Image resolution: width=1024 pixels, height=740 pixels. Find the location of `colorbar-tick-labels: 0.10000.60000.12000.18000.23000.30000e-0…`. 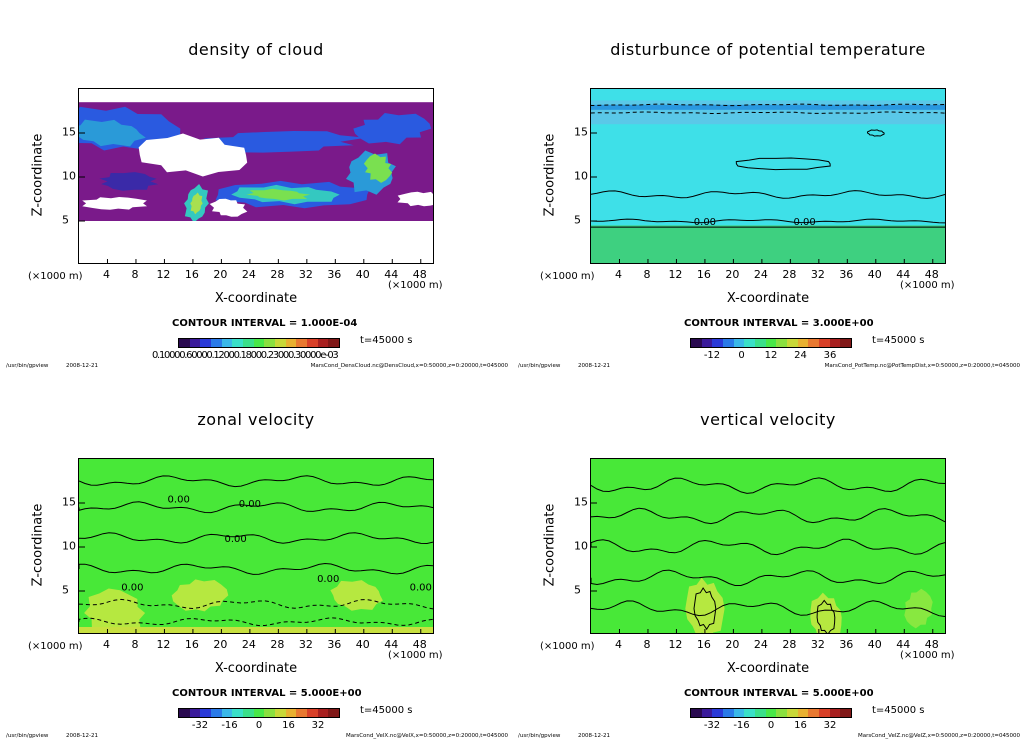

colorbar-tick-labels: 0.10000.60000.12000.18000.23000.30000e-0… is located at coordinates (245, 355).